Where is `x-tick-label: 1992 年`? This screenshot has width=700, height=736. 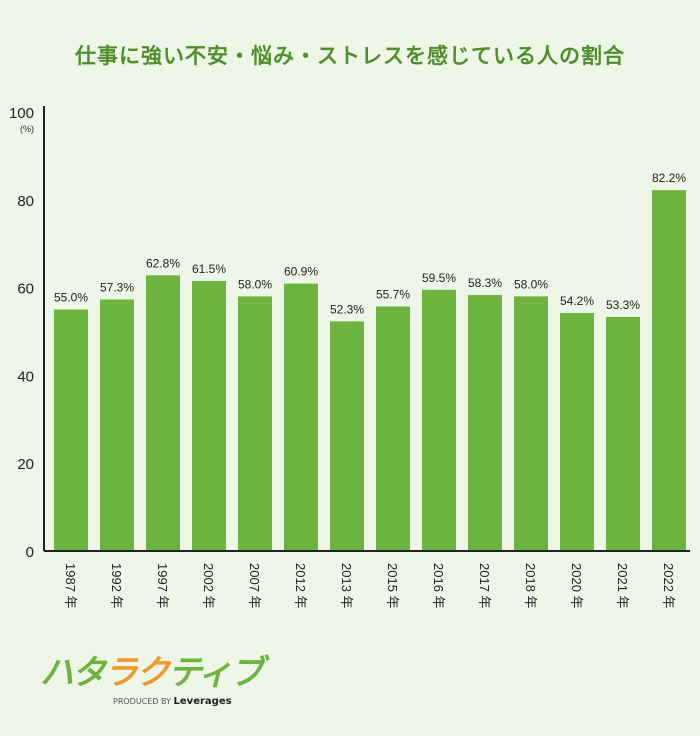 x-tick-label: 1992 年 is located at coordinates (116, 586).